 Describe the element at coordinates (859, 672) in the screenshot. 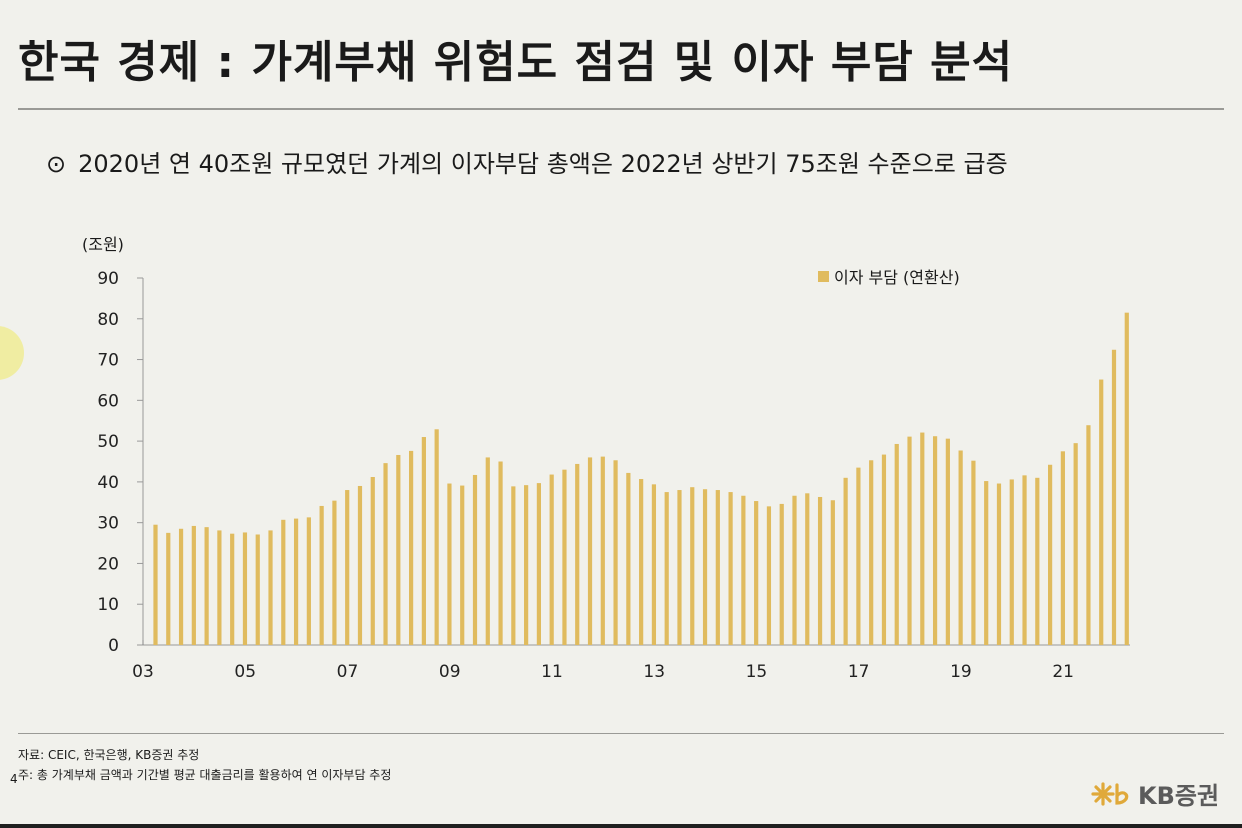

I see `x-tick-label: 17` at that location.